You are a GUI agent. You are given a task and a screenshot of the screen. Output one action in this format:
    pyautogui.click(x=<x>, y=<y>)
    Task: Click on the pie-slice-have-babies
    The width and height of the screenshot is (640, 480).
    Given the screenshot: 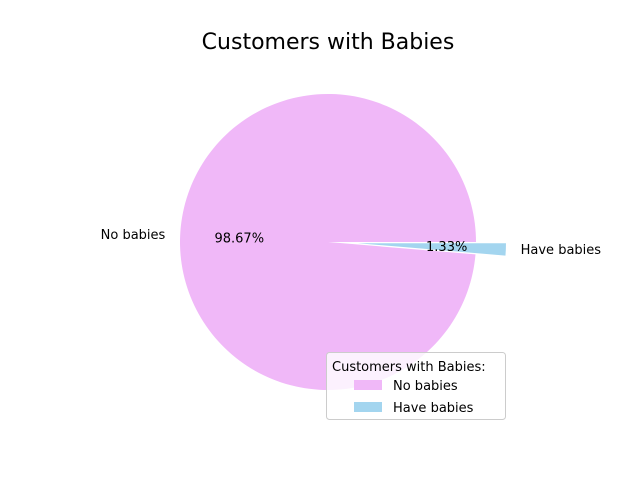 What is the action you would take?
    pyautogui.click(x=431, y=249)
    